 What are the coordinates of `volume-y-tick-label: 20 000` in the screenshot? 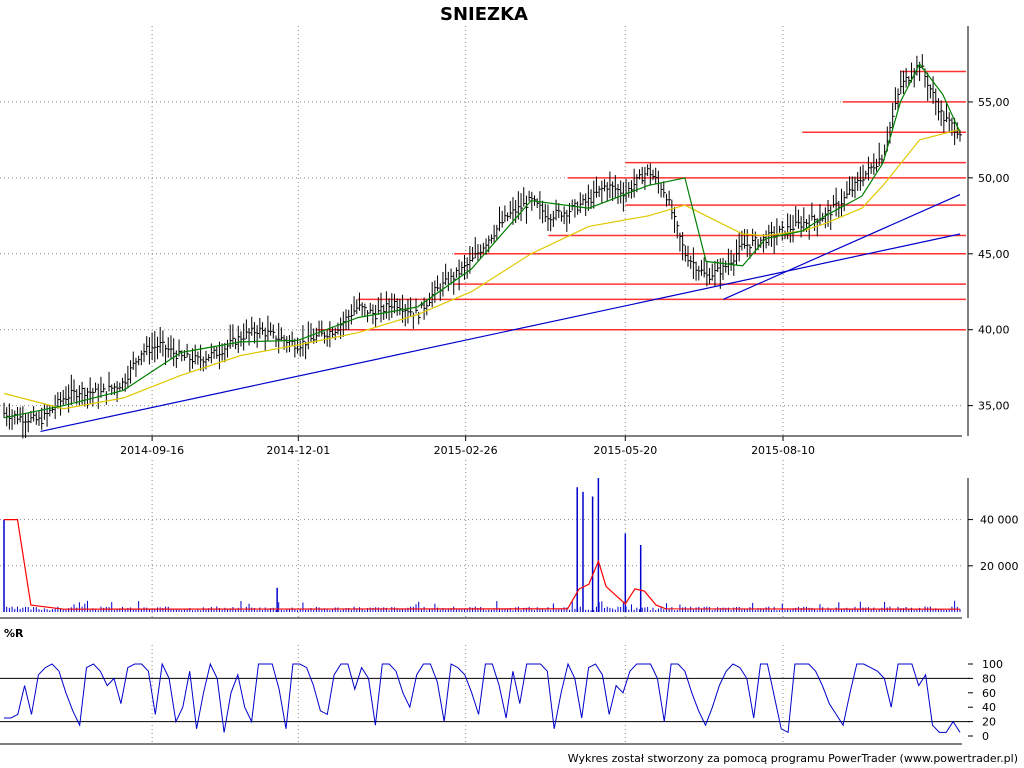 It's located at (999, 566).